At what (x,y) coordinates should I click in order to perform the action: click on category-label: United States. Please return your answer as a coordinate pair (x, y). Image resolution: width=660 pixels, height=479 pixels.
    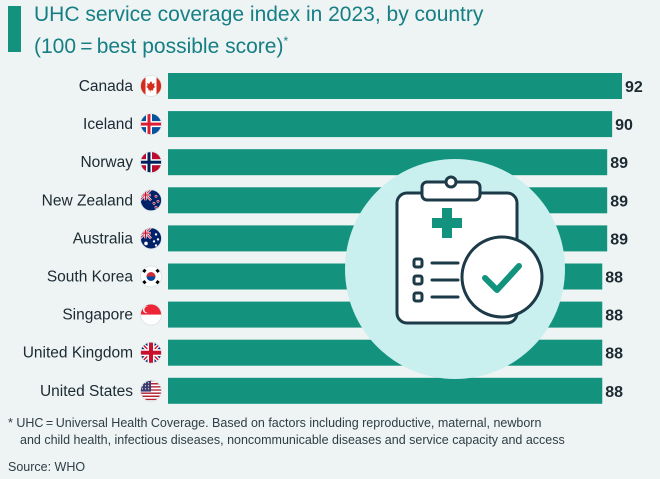
    Looking at the image, I should click on (86, 391).